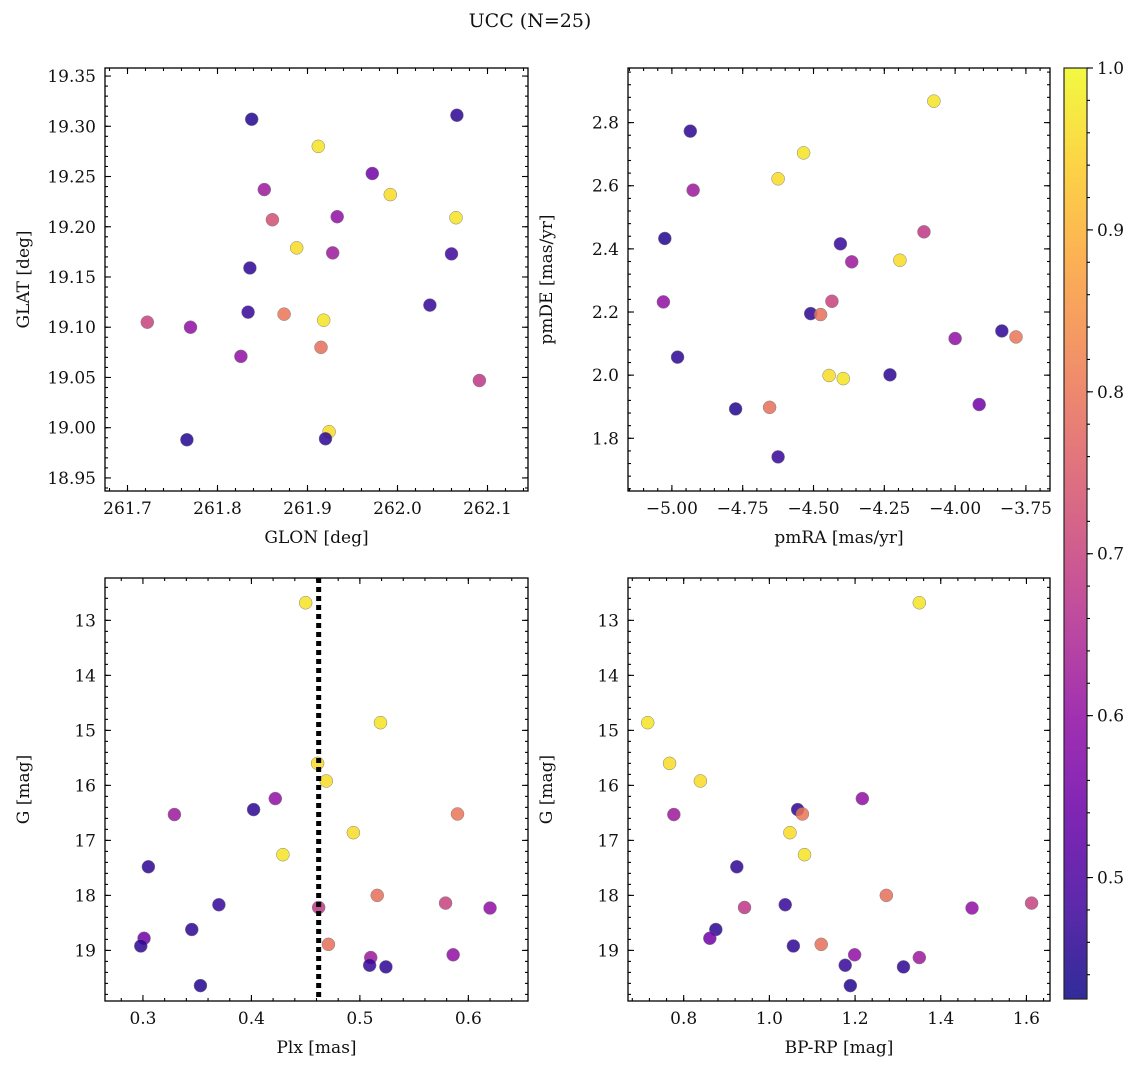  Describe the element at coordinates (217, 509) in the screenshot. I see `x-tick-label: 261.8` at that location.